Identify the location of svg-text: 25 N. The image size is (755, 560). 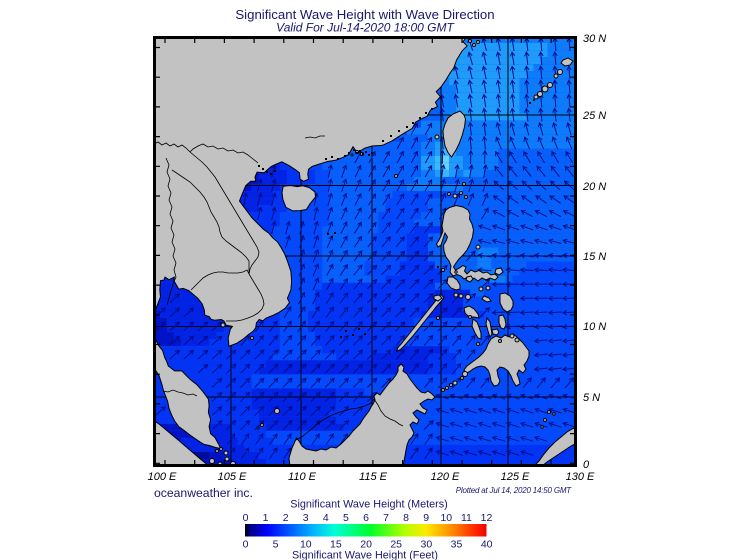
(594, 116).